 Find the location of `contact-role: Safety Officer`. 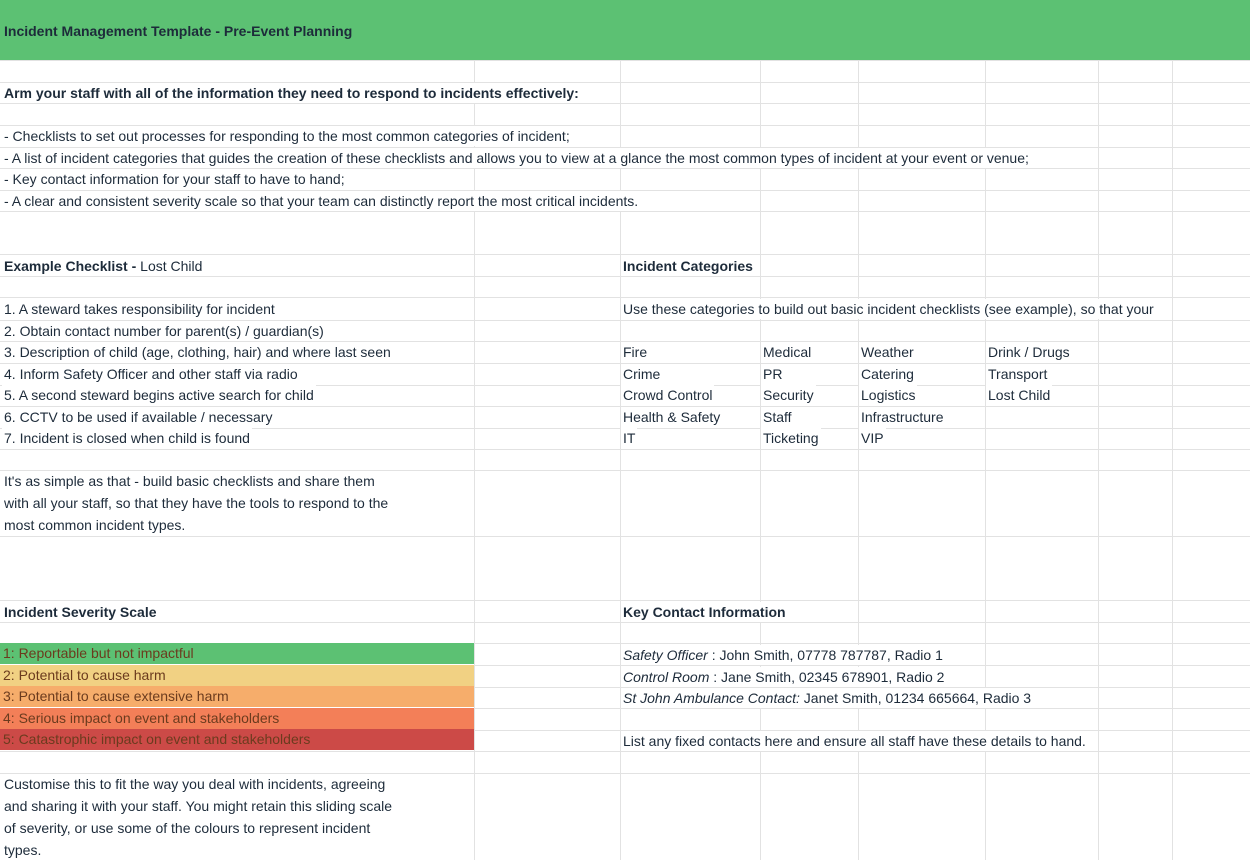

contact-role: Safety Officer is located at coordinates (665, 655).